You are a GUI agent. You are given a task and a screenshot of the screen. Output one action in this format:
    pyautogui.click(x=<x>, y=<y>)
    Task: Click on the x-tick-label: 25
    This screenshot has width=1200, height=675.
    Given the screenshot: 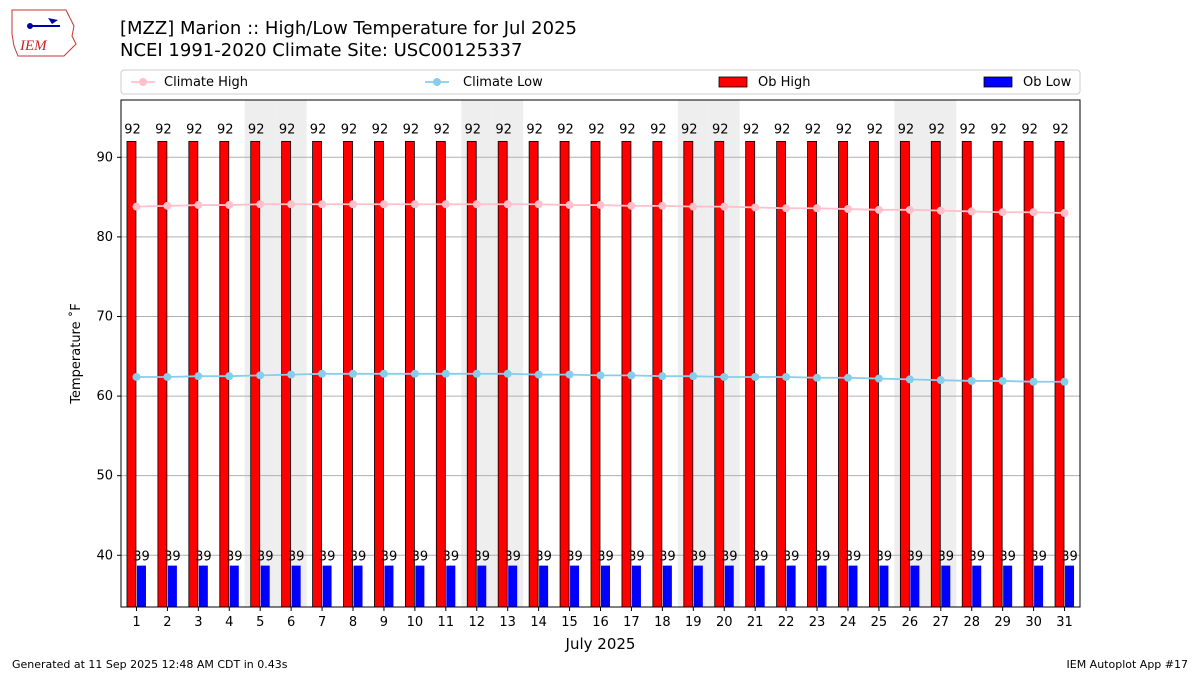 What is the action you would take?
    pyautogui.click(x=879, y=622)
    